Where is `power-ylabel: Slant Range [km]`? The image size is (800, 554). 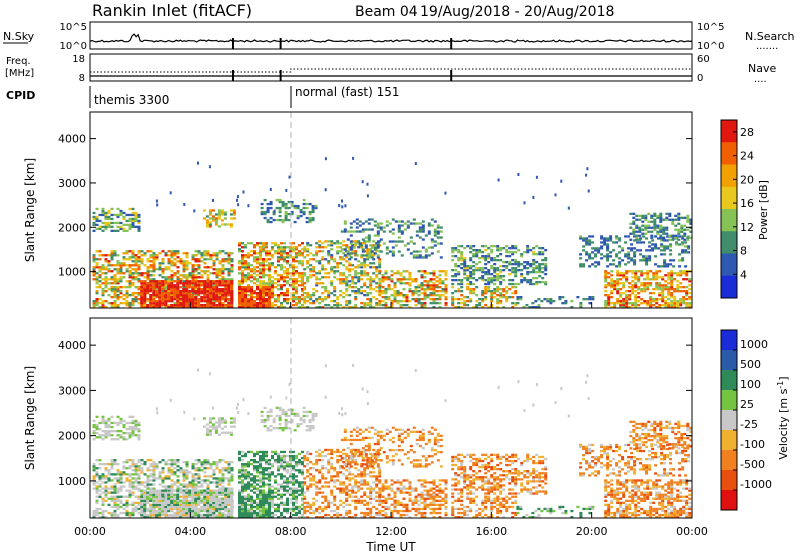 power-ylabel: Slant Range [km] is located at coordinates (30, 210).